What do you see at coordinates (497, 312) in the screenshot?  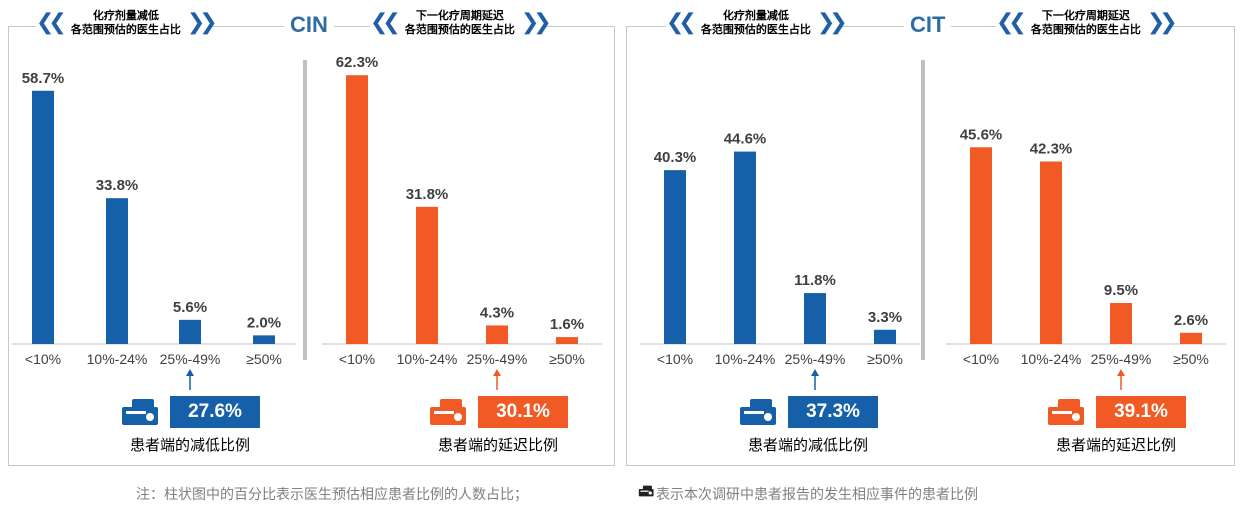 I see `data-label: 4.3%` at bounding box center [497, 312].